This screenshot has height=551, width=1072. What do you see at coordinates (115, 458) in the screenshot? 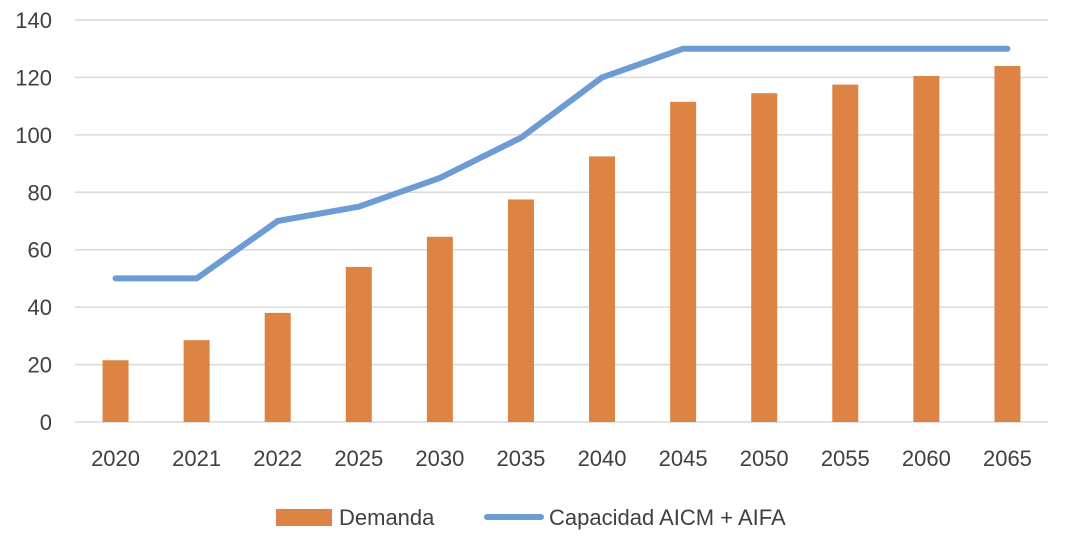
I see `x-tick-label: 2020` at bounding box center [115, 458].